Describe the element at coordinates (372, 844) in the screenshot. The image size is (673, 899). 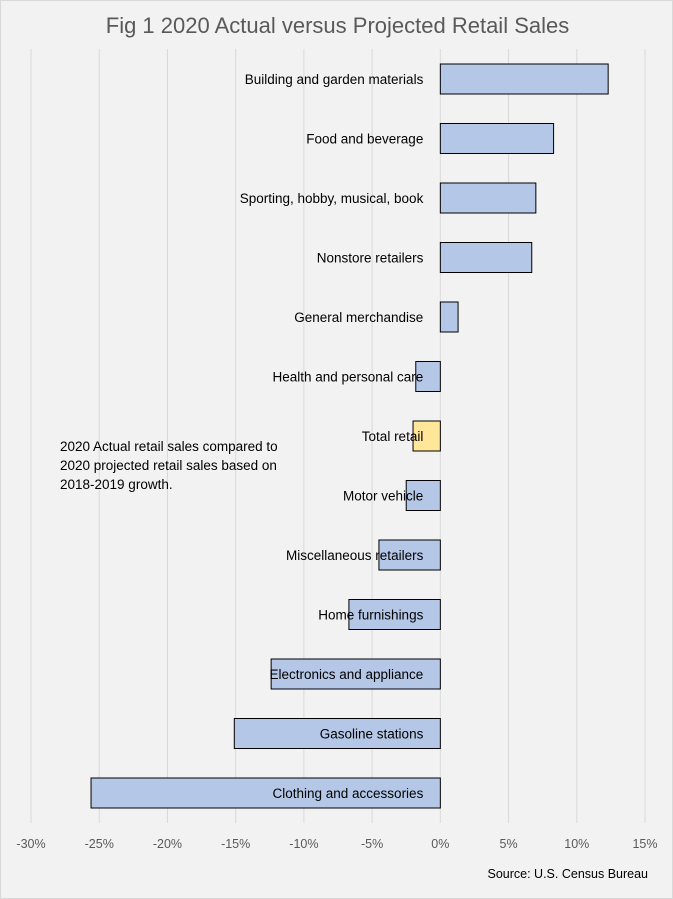
I see `x-tick-label: -5%` at that location.